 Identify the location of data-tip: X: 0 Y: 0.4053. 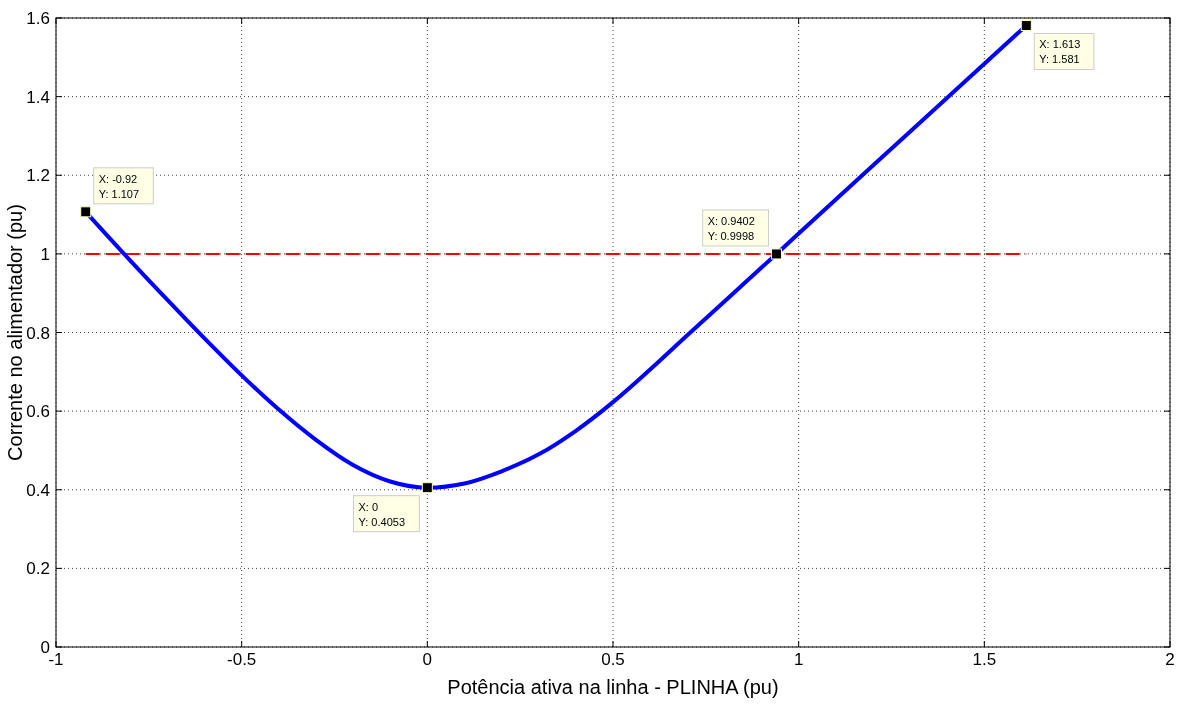
(393, 507).